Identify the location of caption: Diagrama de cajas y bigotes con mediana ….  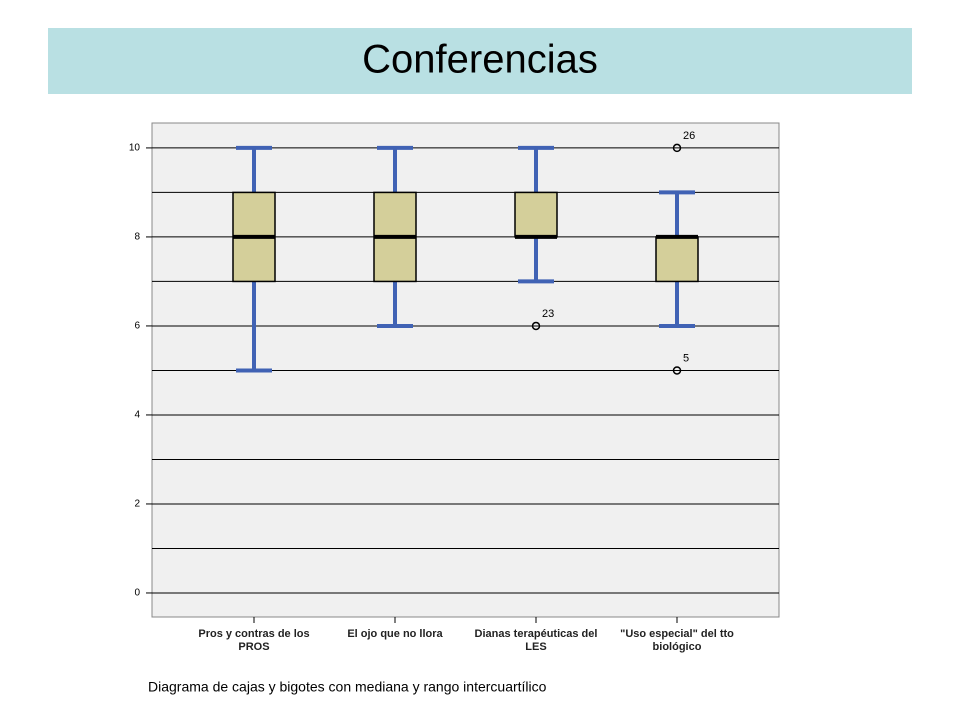
(347, 687).